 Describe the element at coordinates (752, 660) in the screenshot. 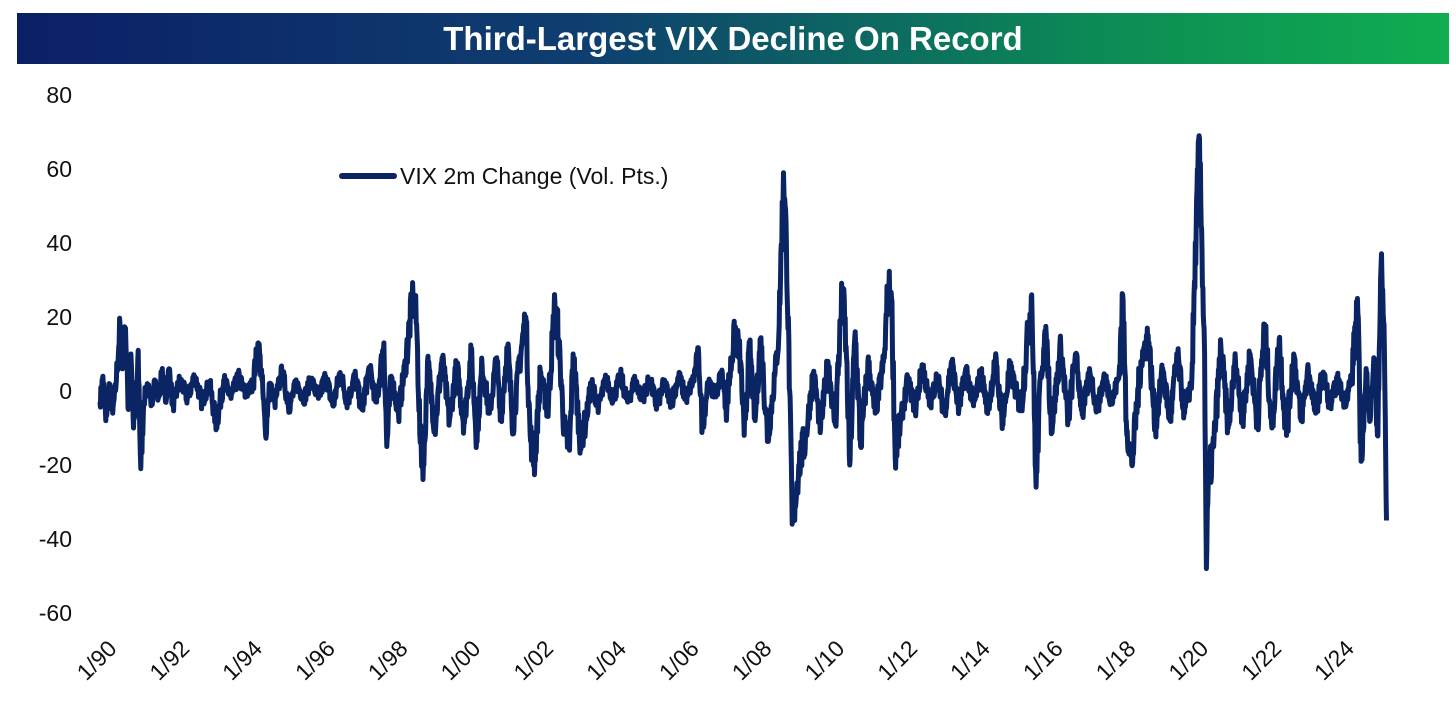

I see `x-tick-label: 1/08` at that location.